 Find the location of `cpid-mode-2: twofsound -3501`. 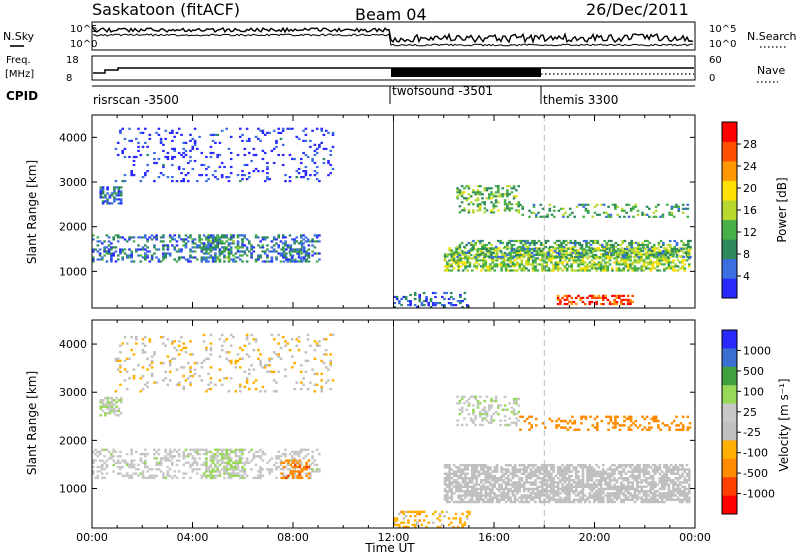

cpid-mode-2: twofsound -3501 is located at coordinates (442, 91).